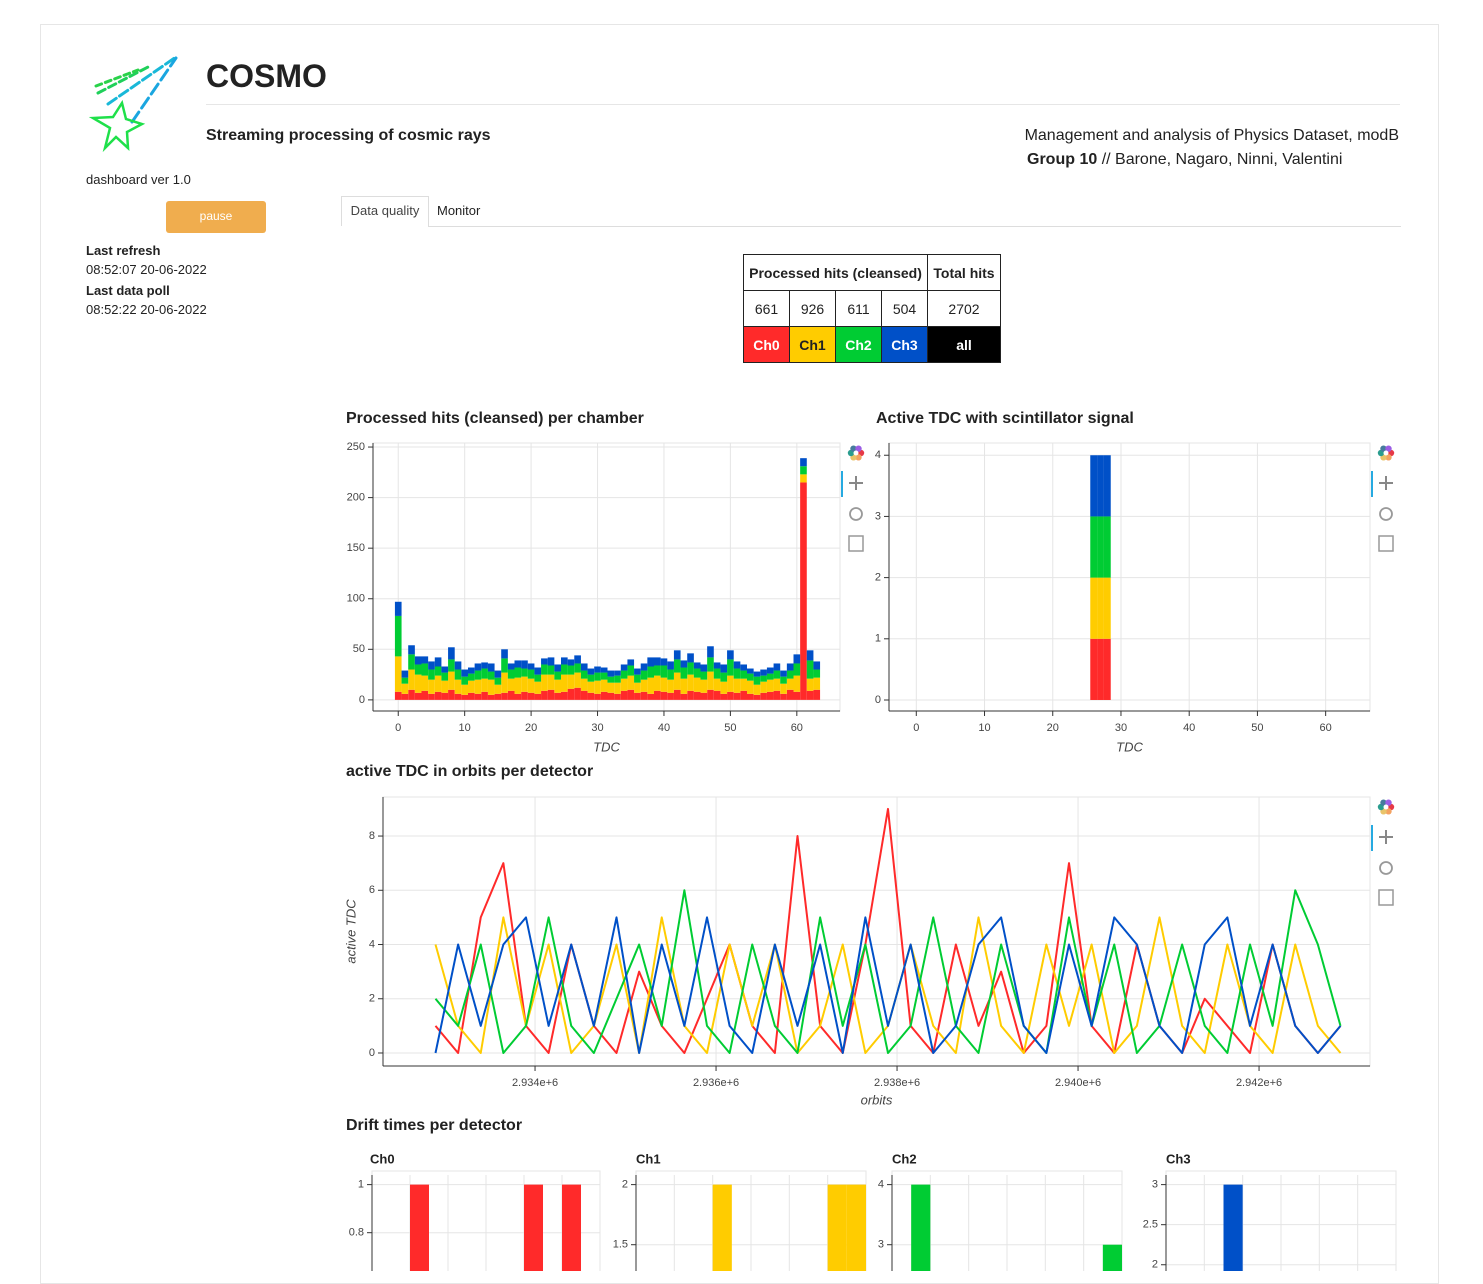  I want to click on x-tick-label: 30, so click(597, 728).